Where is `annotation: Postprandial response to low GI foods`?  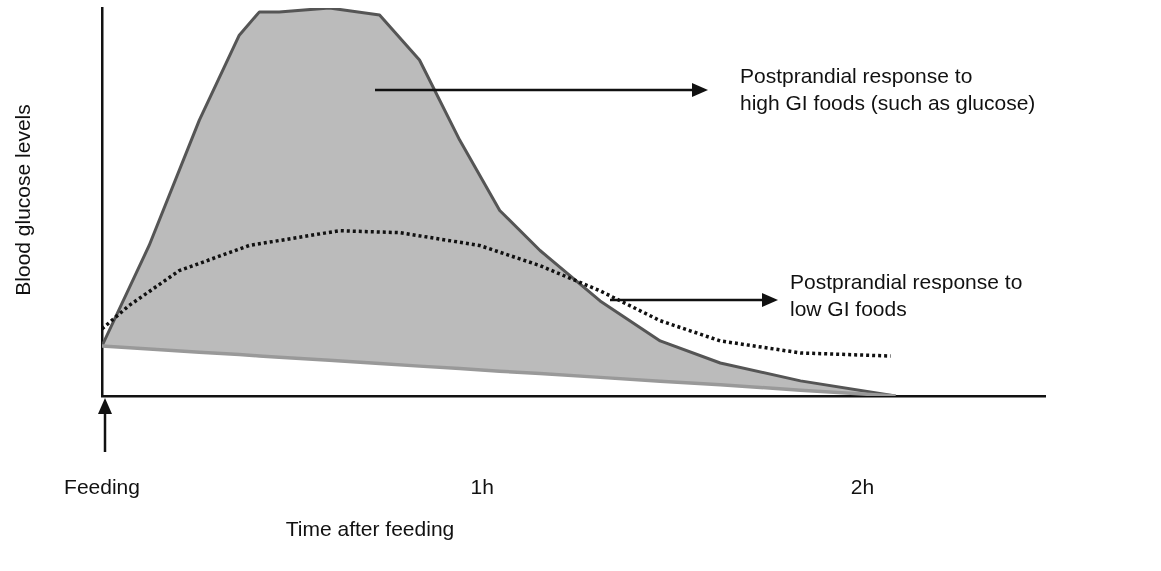
annotation: Postprandial response to low GI foods is located at coordinates (906, 295).